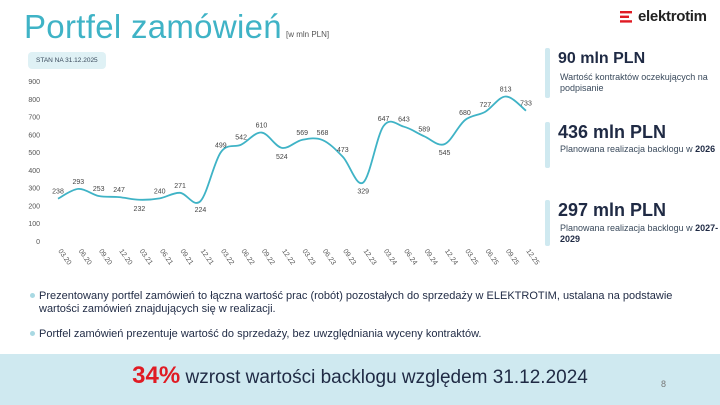  What do you see at coordinates (99, 189) in the screenshot?
I see `data-label: 253` at bounding box center [99, 189].